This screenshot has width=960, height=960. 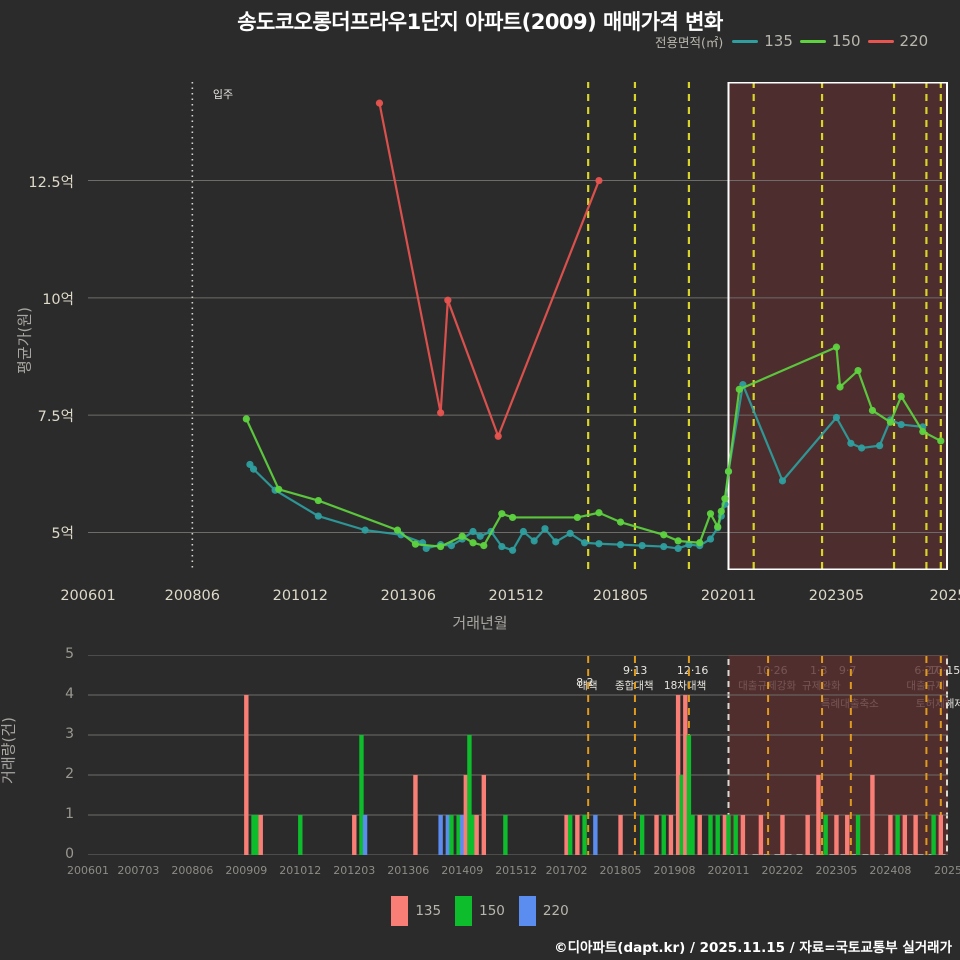 What do you see at coordinates (480, 22) in the screenshot?
I see `page-title: 송도코오롱더프라우1단지 아파트(2009) 매매가격 변화` at bounding box center [480, 22].